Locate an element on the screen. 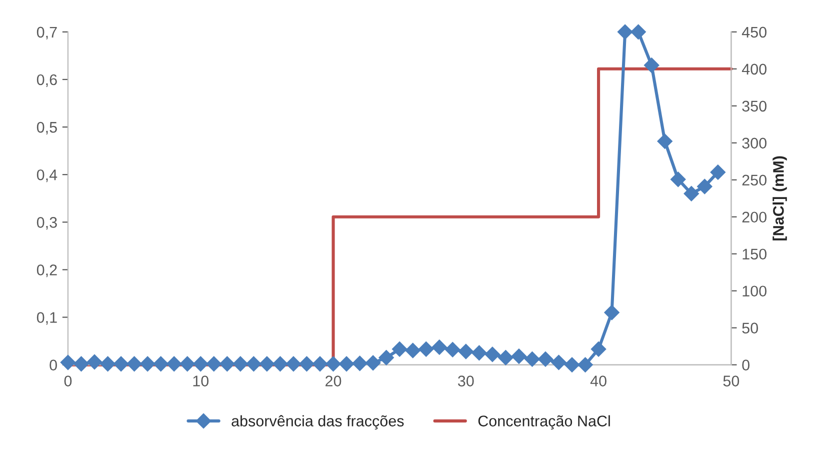 The image size is (829, 456). x-tick-label: 10 is located at coordinates (201, 381).